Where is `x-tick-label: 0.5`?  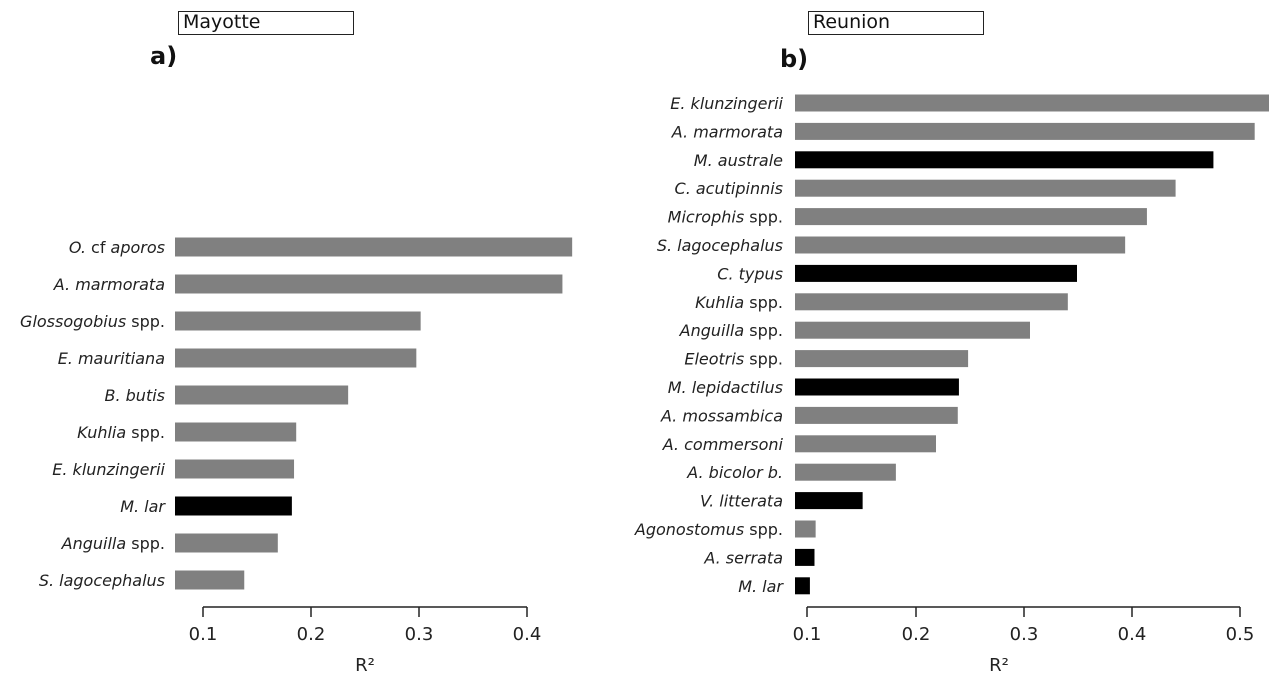
x-tick-label: 0.5 is located at coordinates (1240, 634).